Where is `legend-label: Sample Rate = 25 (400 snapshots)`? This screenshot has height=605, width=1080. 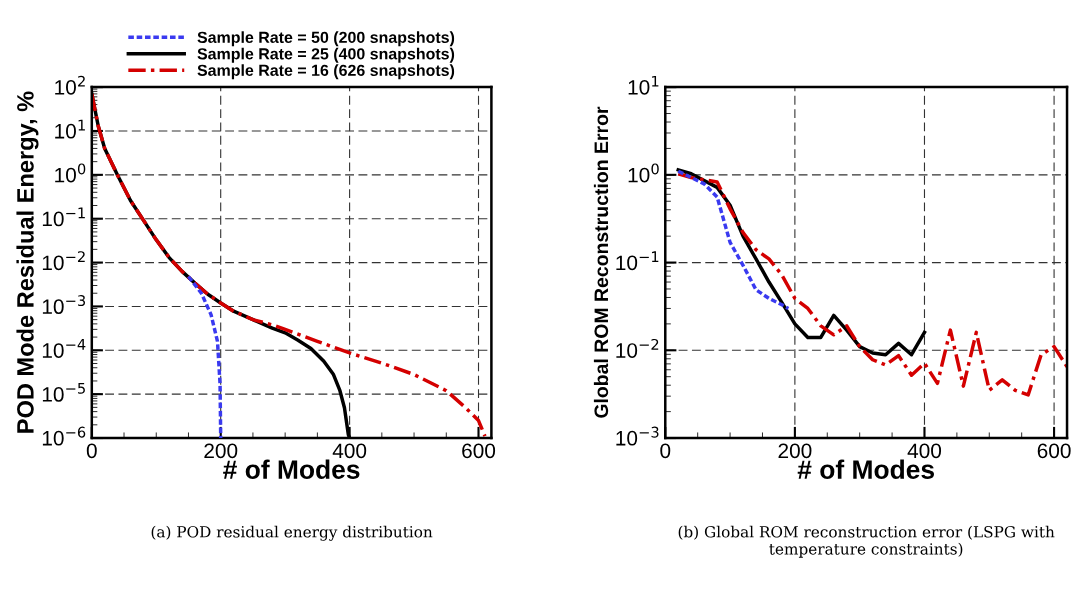 legend-label: Sample Rate = 25 (400 snapshots) is located at coordinates (326, 55).